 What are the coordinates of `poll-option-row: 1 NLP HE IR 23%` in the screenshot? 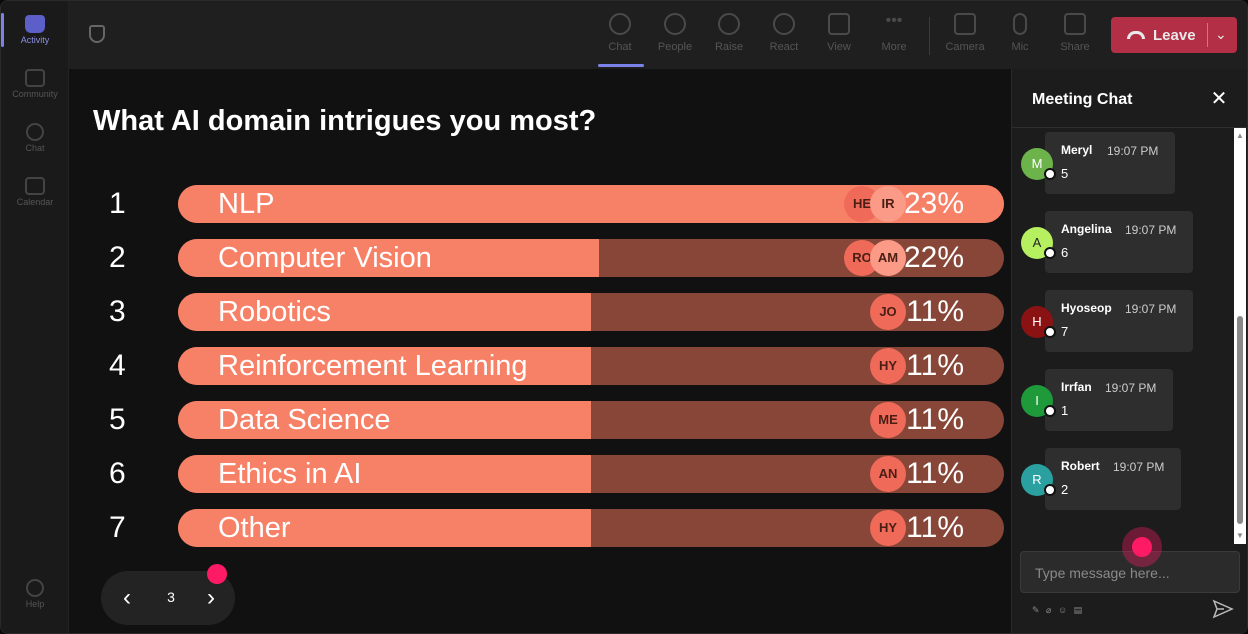 It's located at (540, 204).